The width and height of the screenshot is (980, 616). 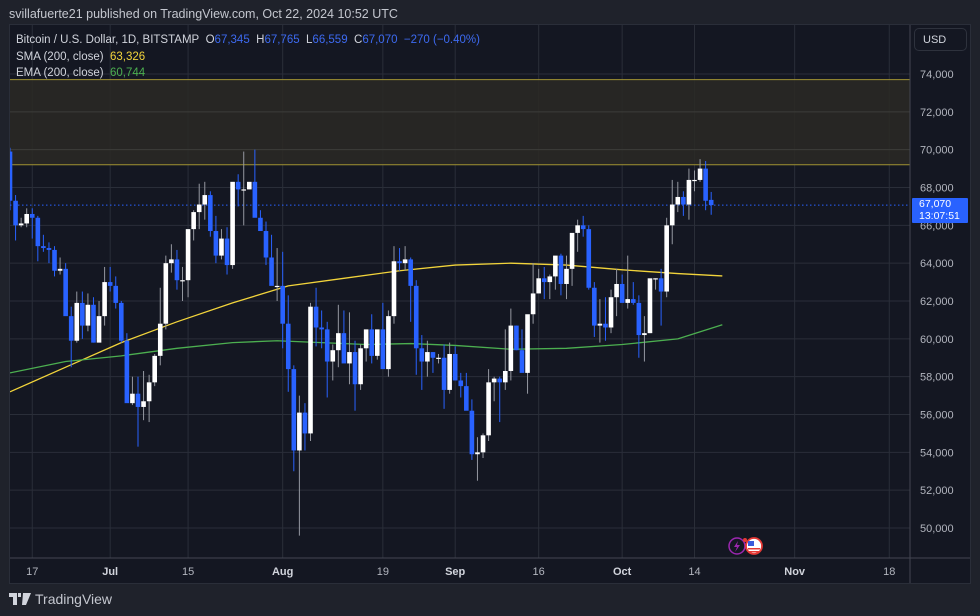 What do you see at coordinates (939, 215) in the screenshot?
I see `bar-countdown: 13:07:51` at bounding box center [939, 215].